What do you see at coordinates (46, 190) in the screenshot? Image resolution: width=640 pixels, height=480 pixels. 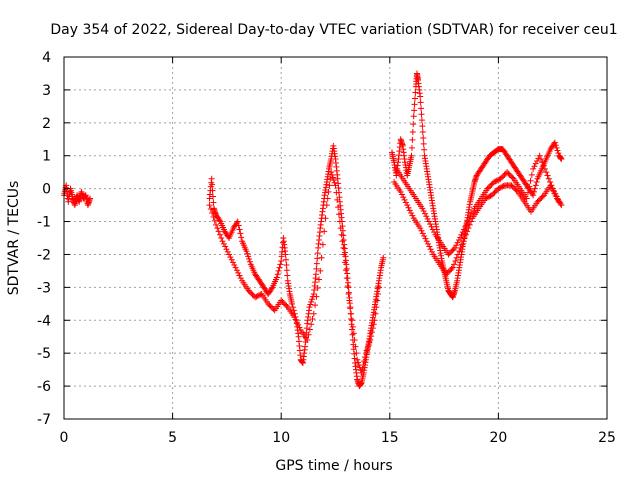 I see `y-tick-label: 0` at bounding box center [46, 190].